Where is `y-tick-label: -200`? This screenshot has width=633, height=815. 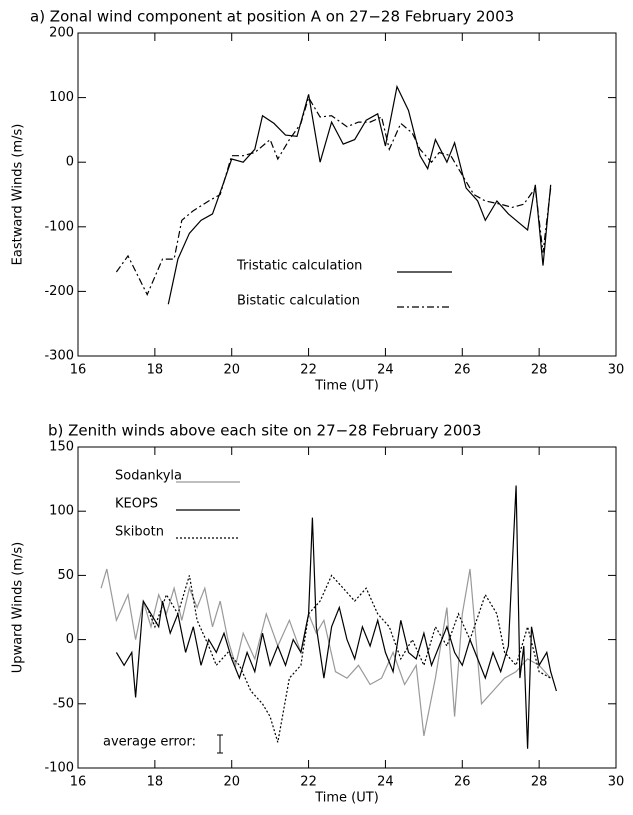 y-tick-label: -200 is located at coordinates (59, 291).